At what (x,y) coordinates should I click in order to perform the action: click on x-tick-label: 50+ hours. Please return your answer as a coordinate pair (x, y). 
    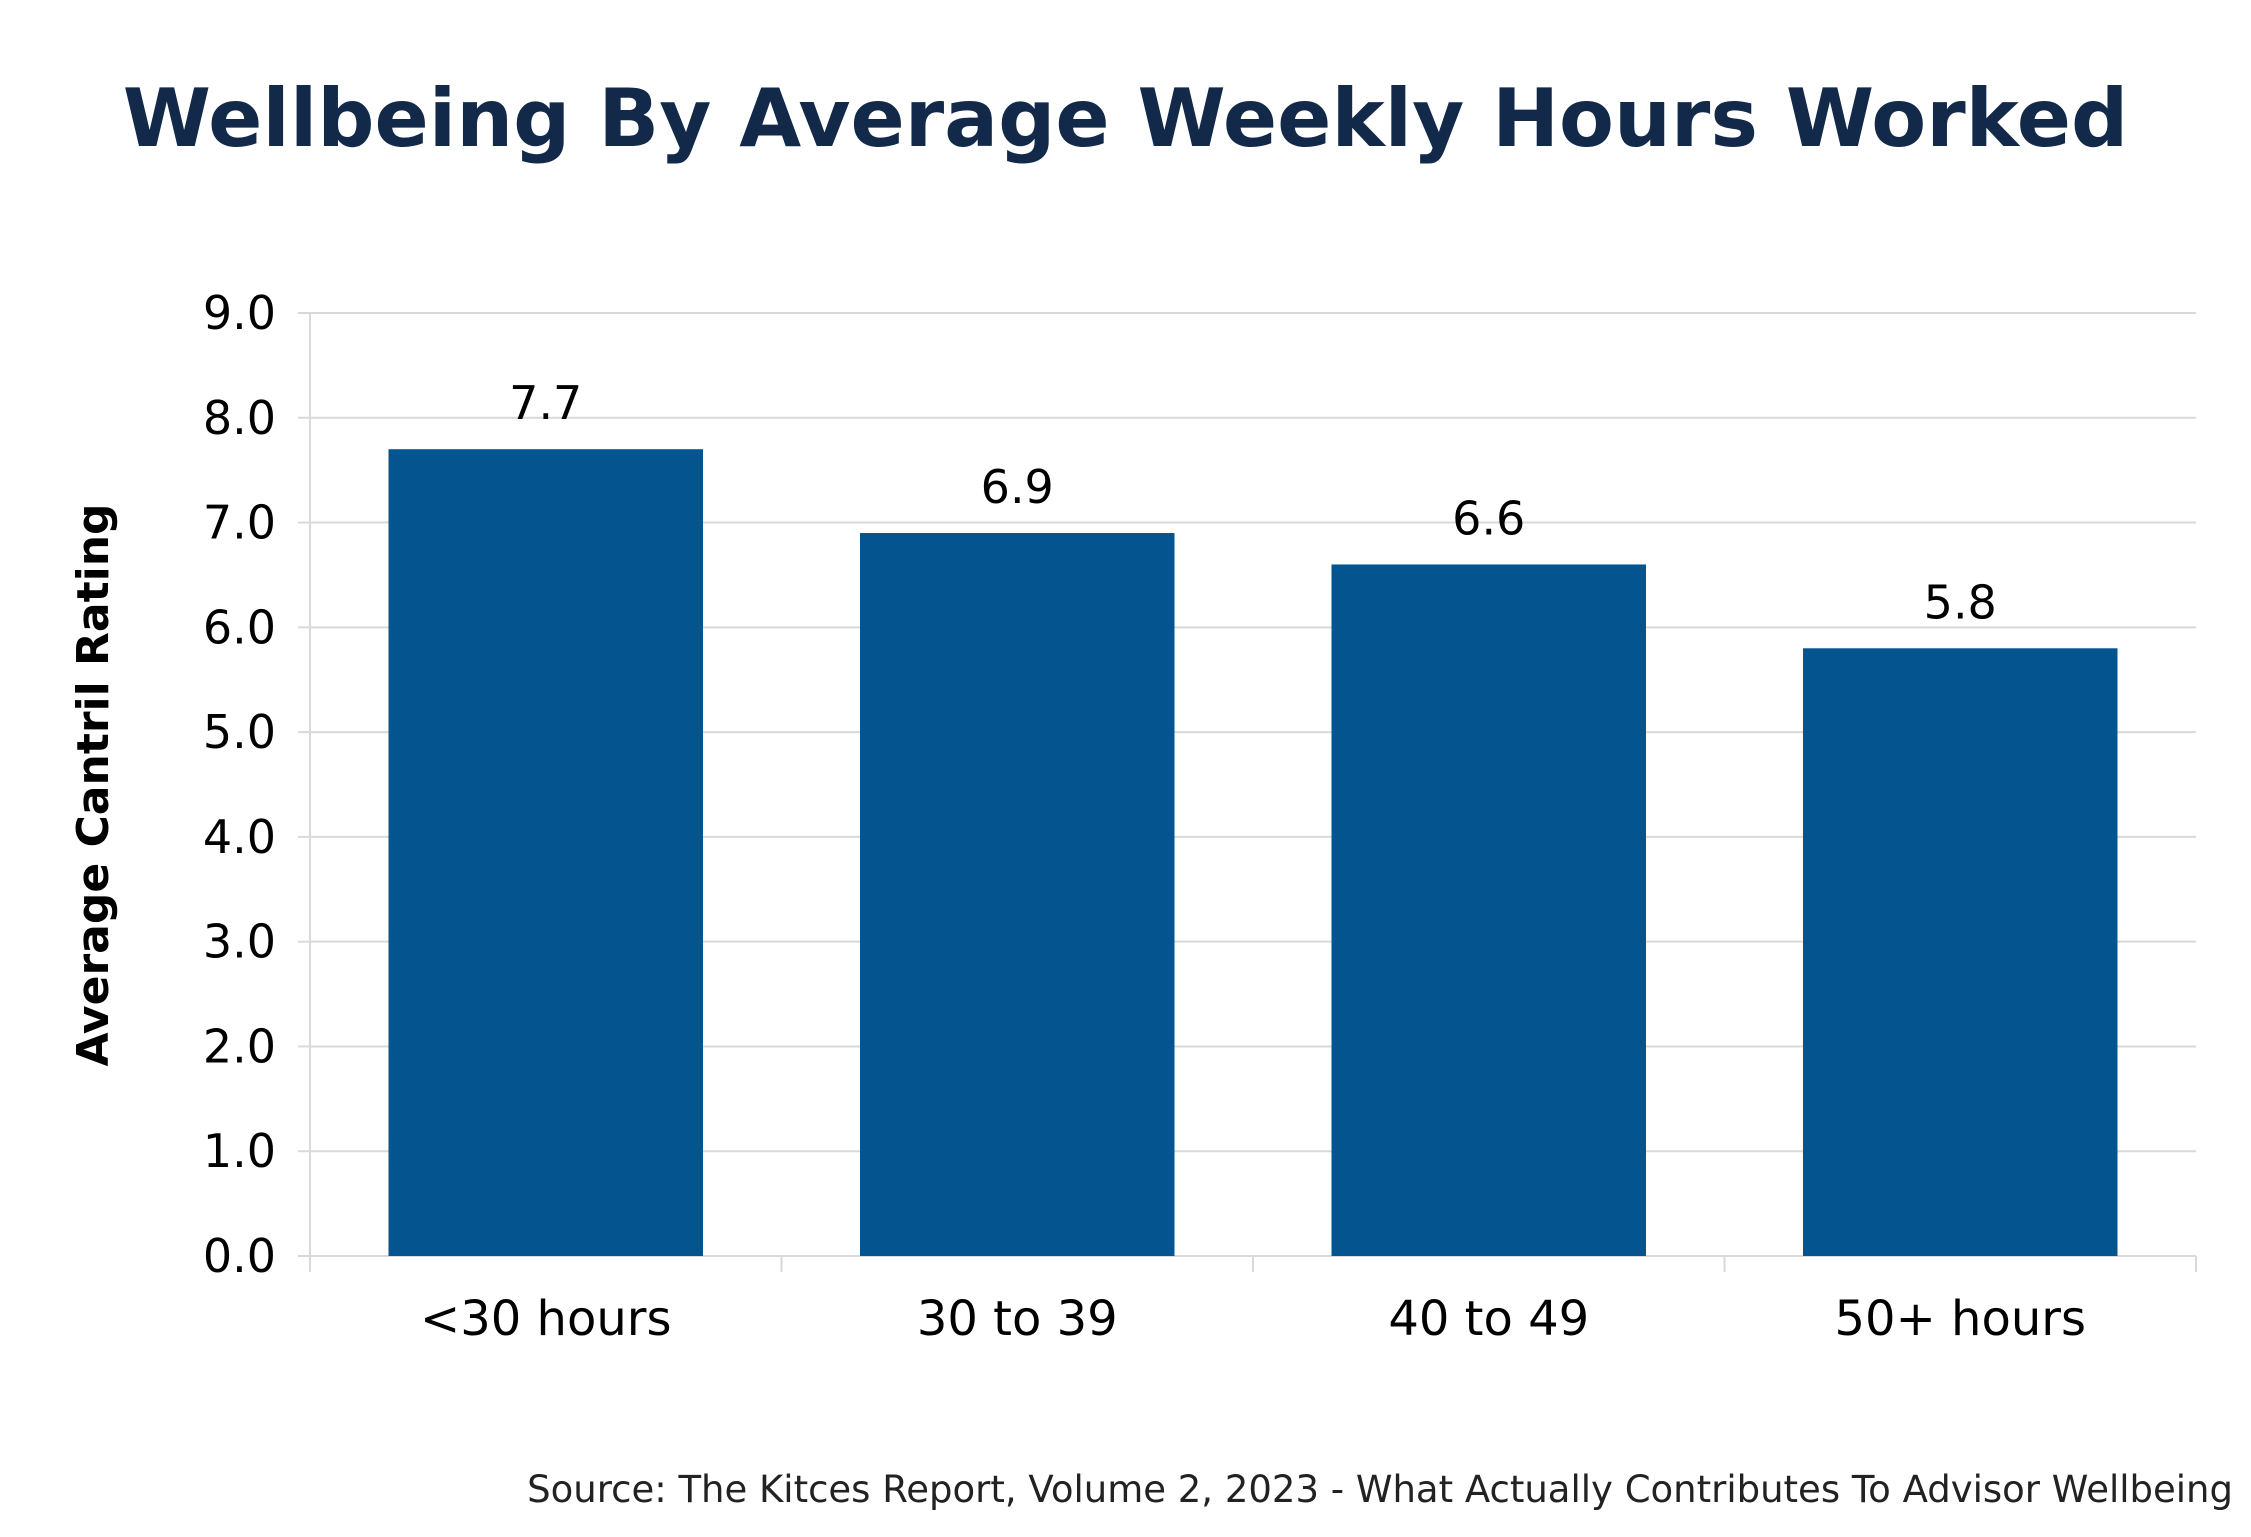
    Looking at the image, I should click on (1960, 1319).